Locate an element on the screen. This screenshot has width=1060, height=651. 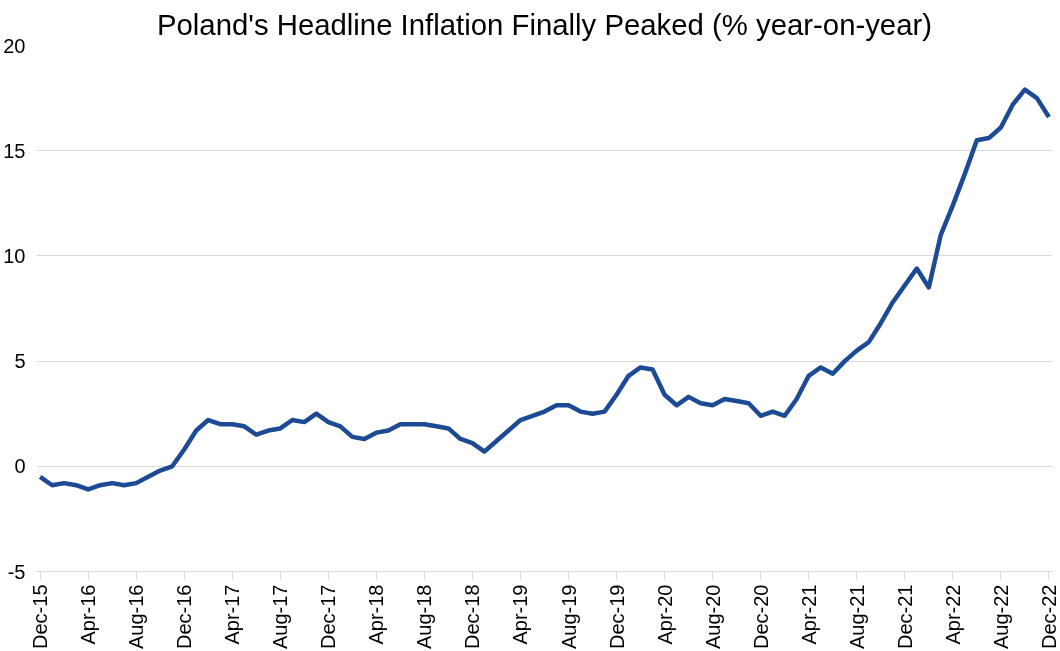
x-tick-label: Apr-19 is located at coordinates (520, 614).